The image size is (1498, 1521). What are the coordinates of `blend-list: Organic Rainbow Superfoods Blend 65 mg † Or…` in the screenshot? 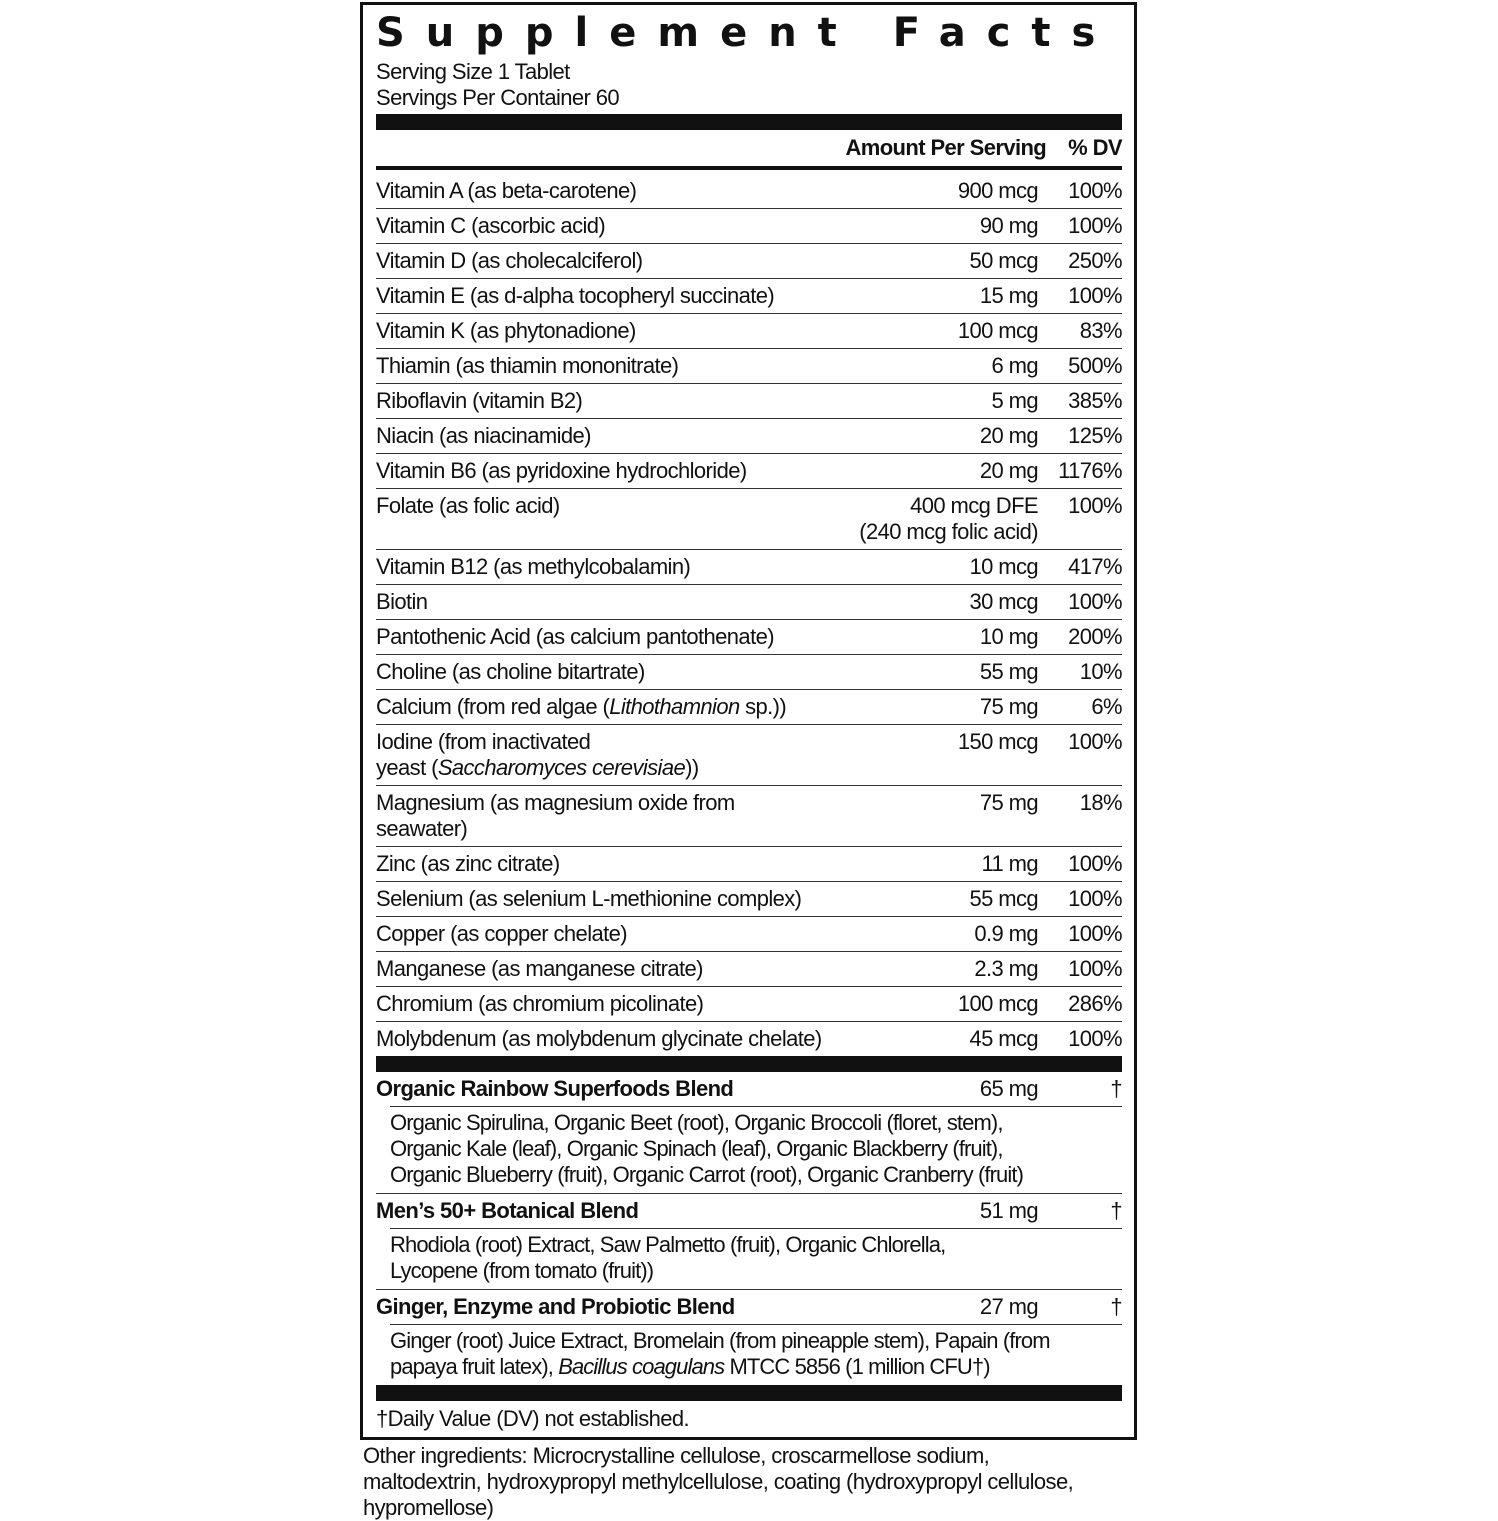 It's located at (749, 1228).